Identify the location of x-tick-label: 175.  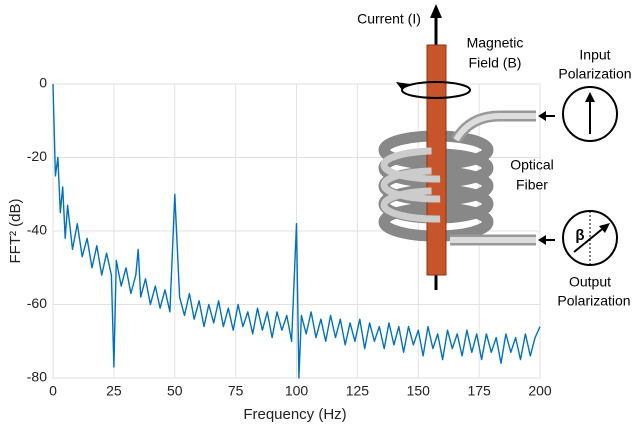
(479, 391).